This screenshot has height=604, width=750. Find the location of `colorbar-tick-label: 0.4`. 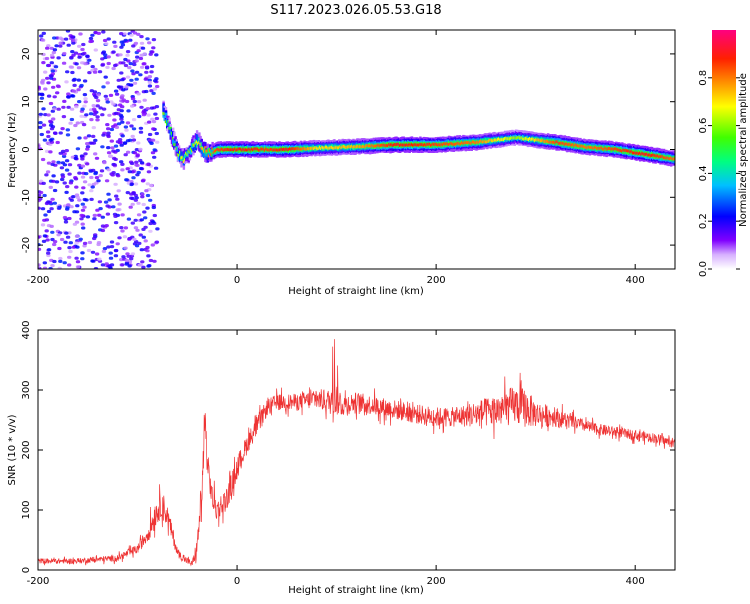

colorbar-tick-label: 0.4 is located at coordinates (703, 173).